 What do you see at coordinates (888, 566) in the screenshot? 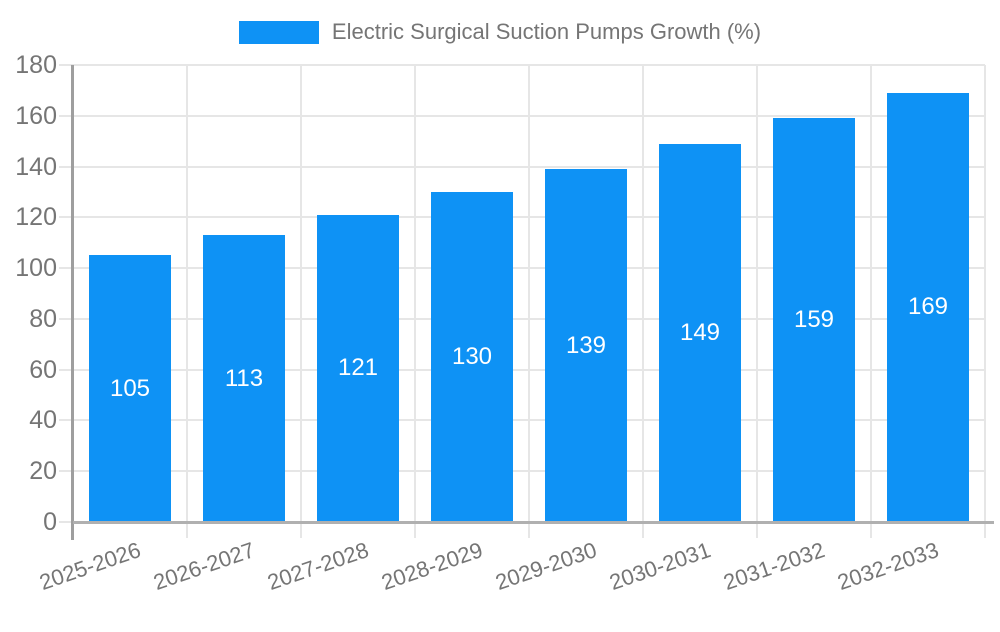
I see `x-axis-label: 2032-2033` at bounding box center [888, 566].